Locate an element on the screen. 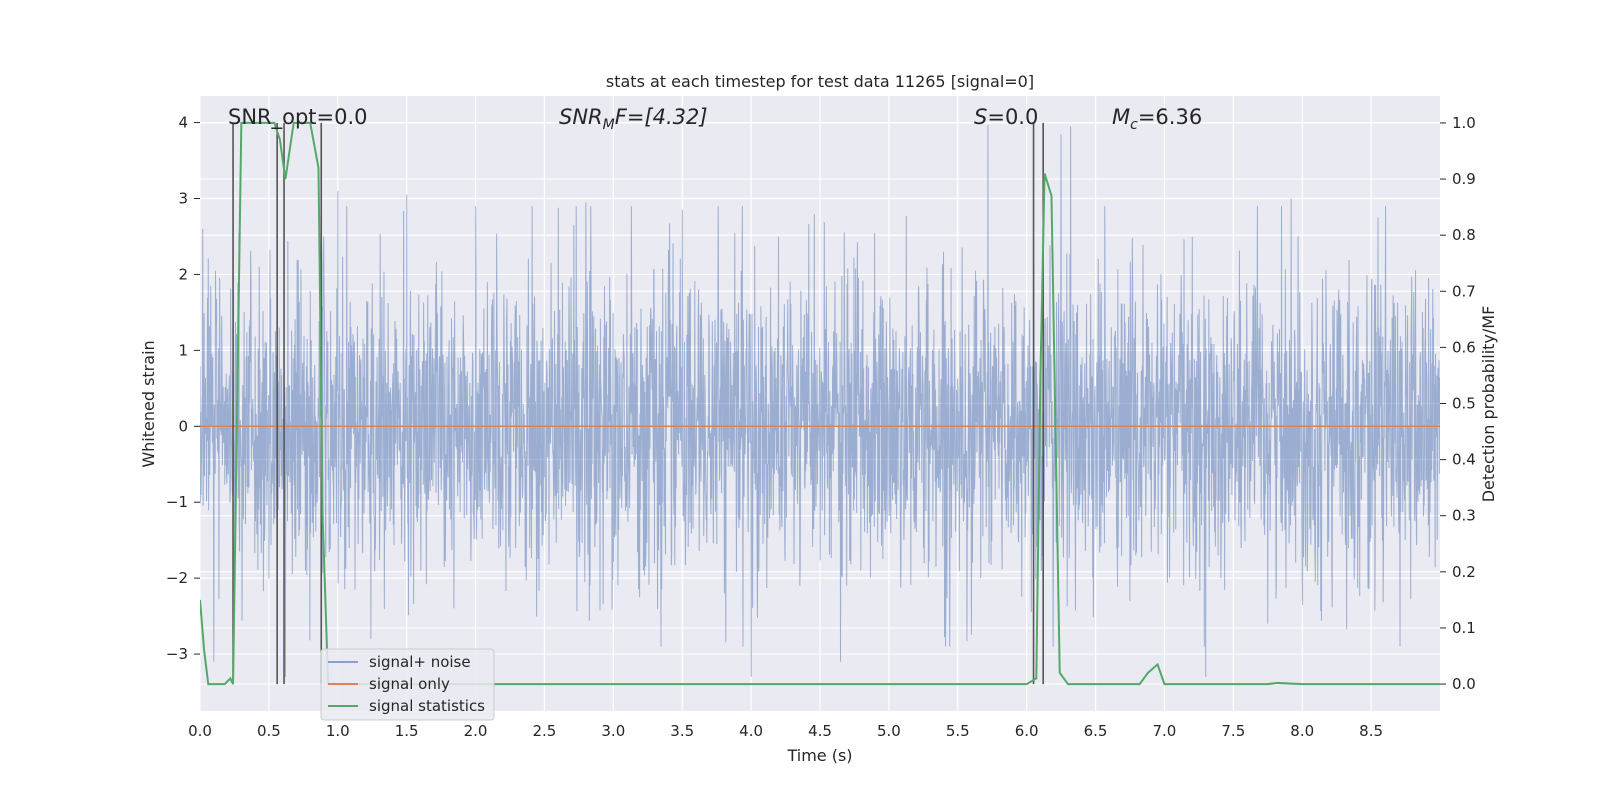 The width and height of the screenshot is (1600, 804). x-tick-label-9: 4.5 is located at coordinates (820, 731).